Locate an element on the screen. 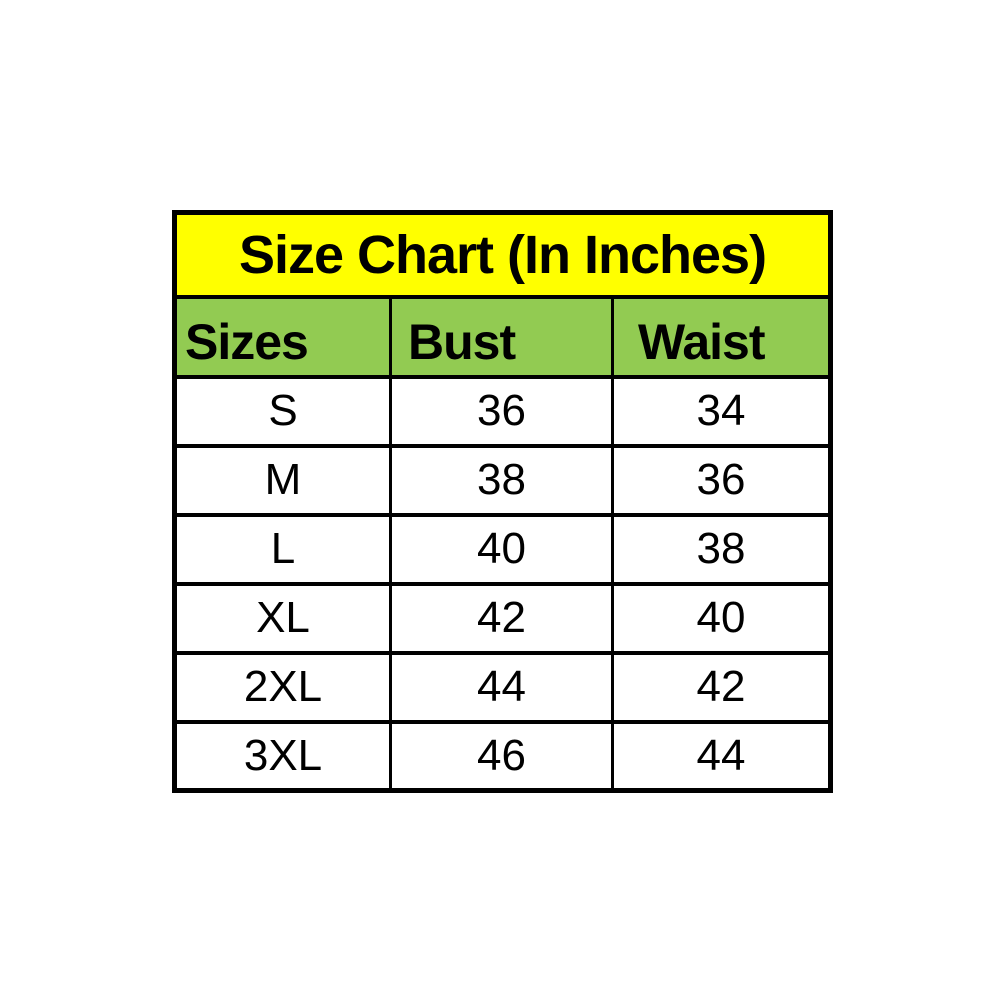 The width and height of the screenshot is (1000, 1000). table-row: M 38 36 is located at coordinates (503, 480).